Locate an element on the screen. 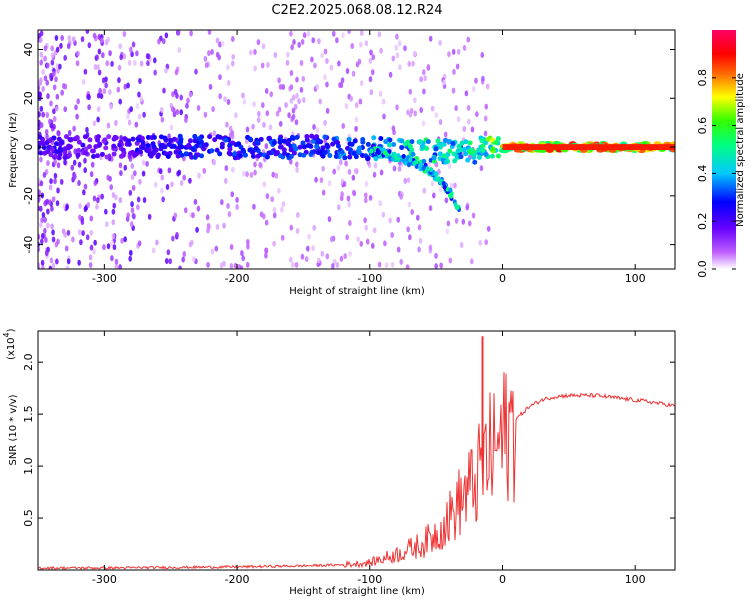 The image size is (750, 600). y-tick-label: 20 is located at coordinates (28, 98).